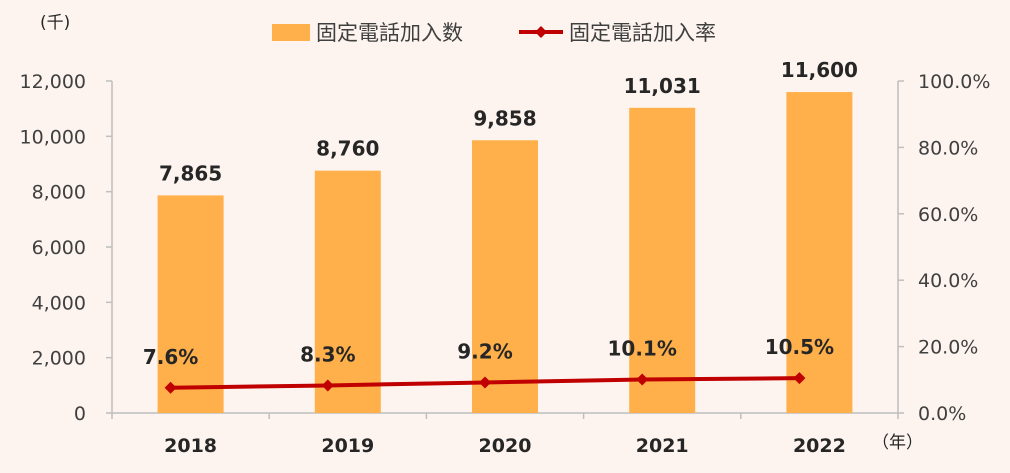 This screenshot has height=473, width=1010. What do you see at coordinates (799, 347) in the screenshot?
I see `rate-value-label: 10.5%` at bounding box center [799, 347].